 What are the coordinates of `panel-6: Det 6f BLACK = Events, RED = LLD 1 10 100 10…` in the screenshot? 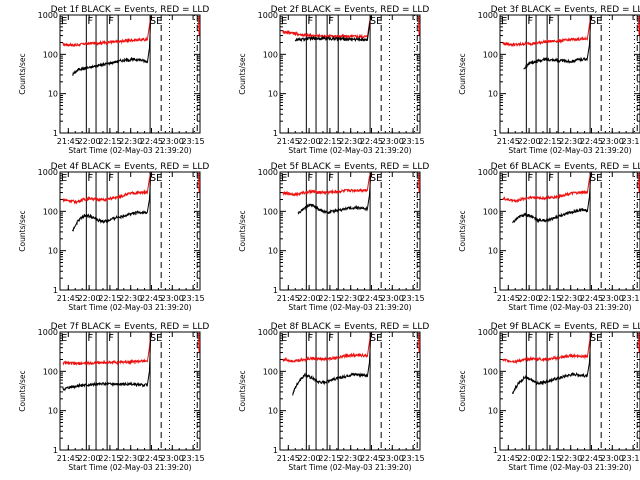 It's located at (549, 237).